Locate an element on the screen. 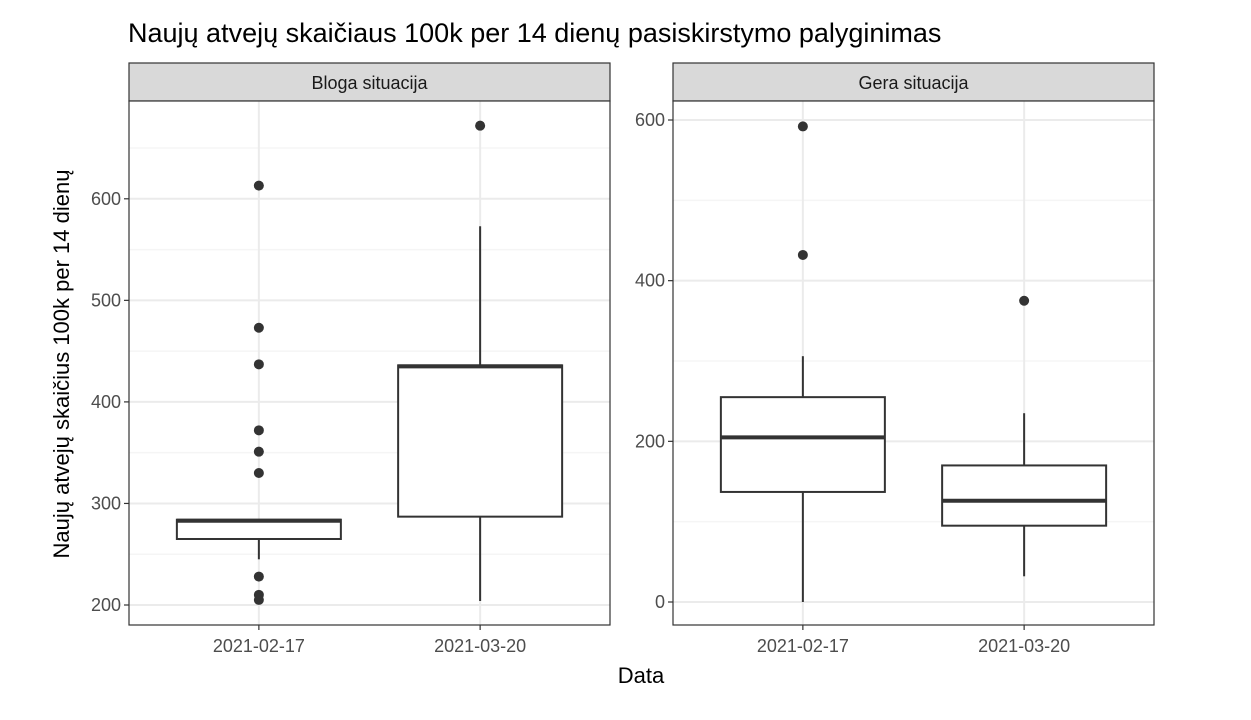 Image resolution: width=1251 pixels, height=720 pixels. y-tick-label: 300 is located at coordinates (106, 503).